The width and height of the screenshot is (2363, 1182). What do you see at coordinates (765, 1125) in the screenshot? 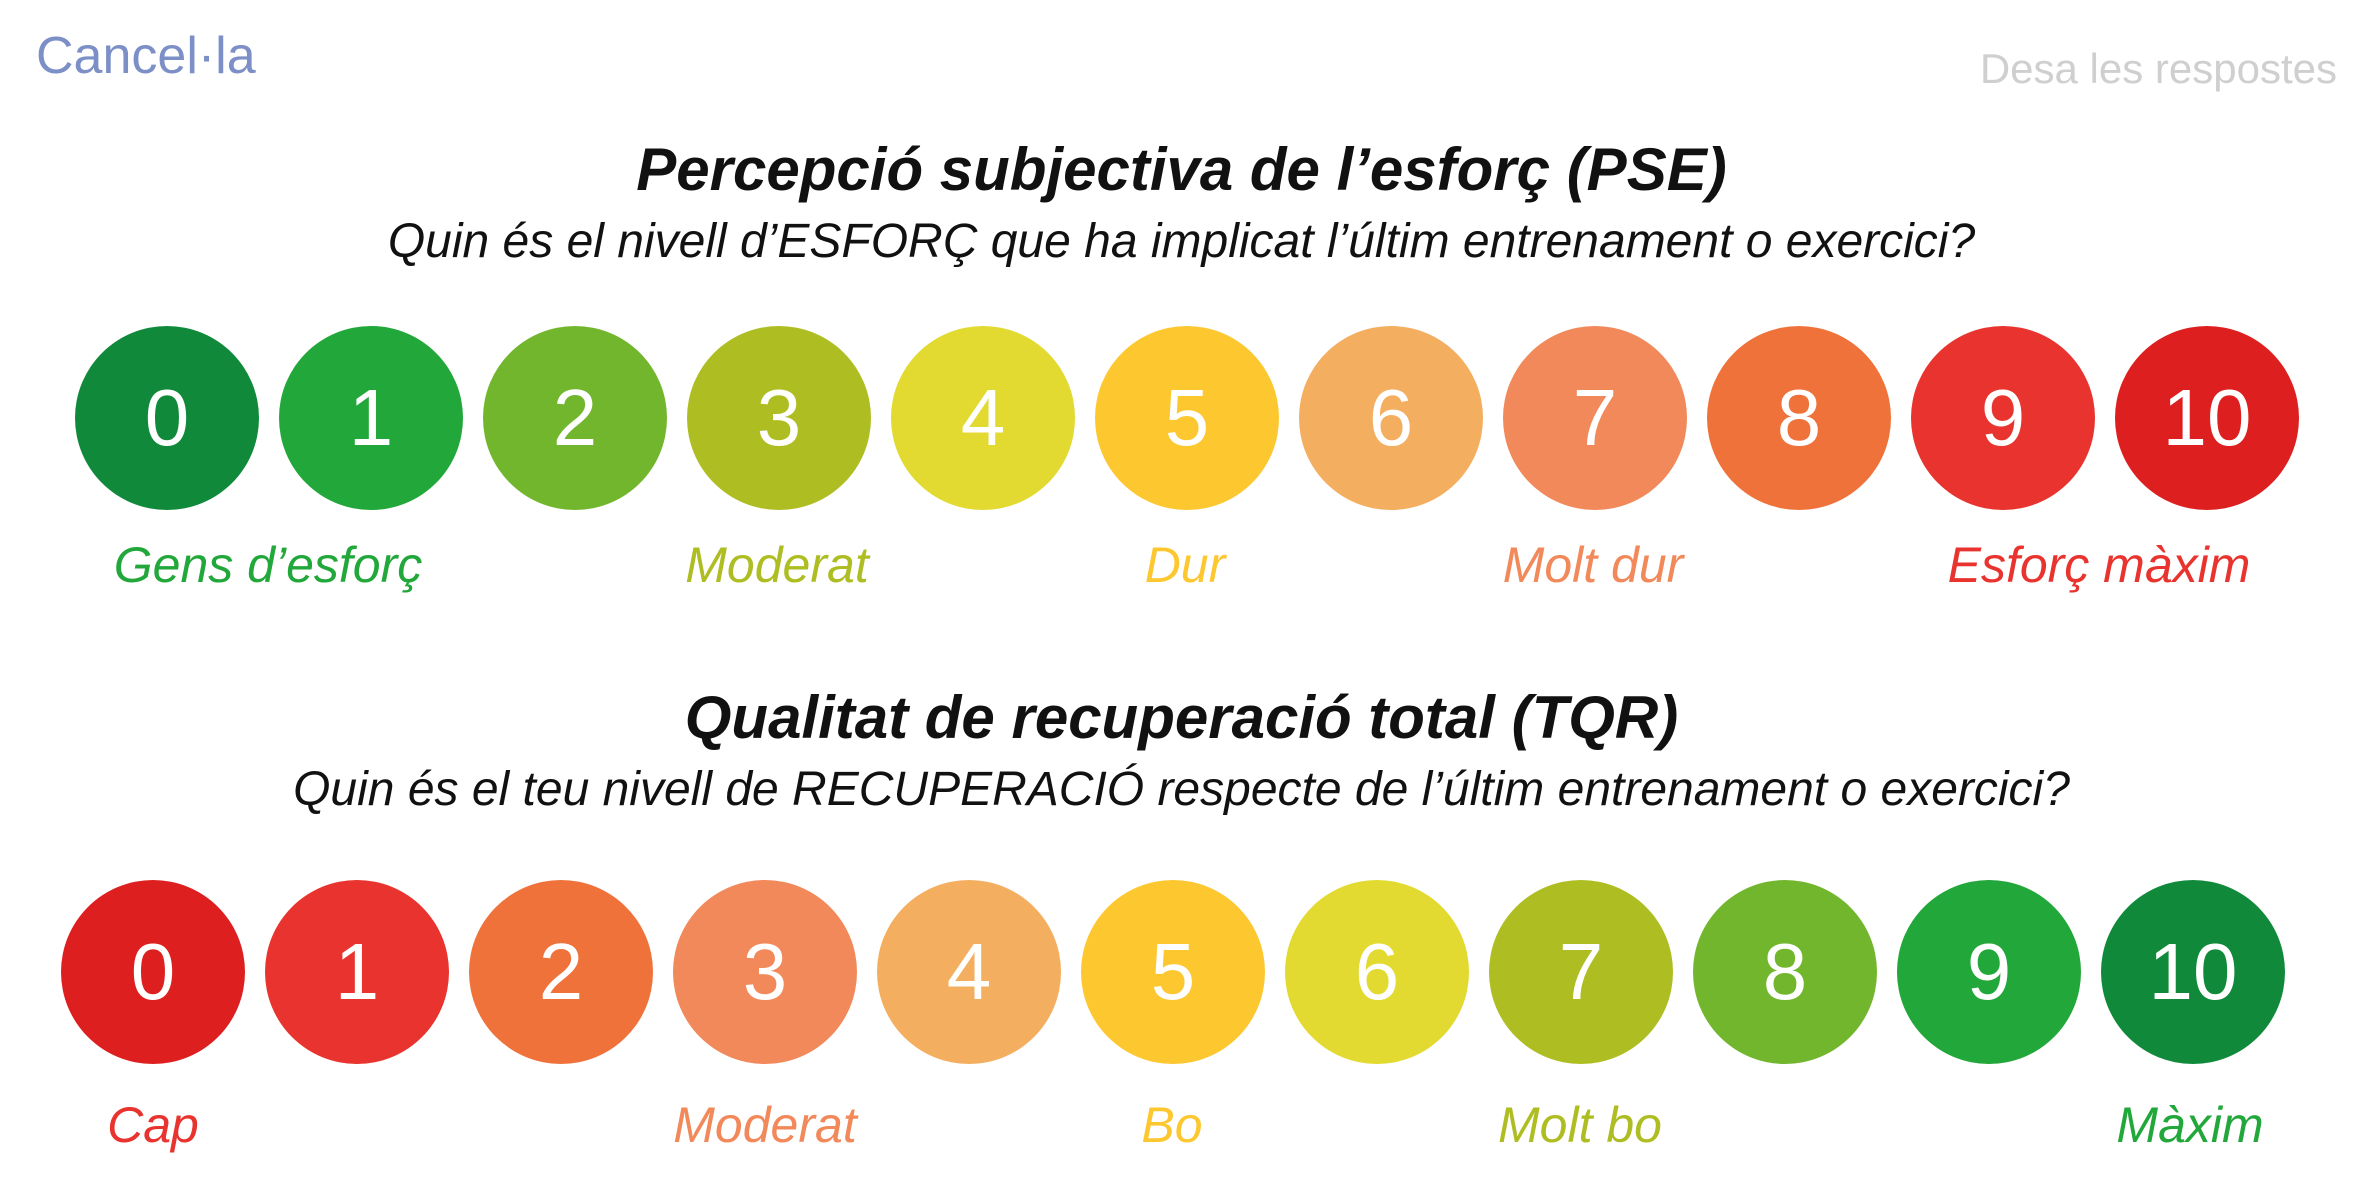
I see `tqr-scale-label: Moderat` at bounding box center [765, 1125].